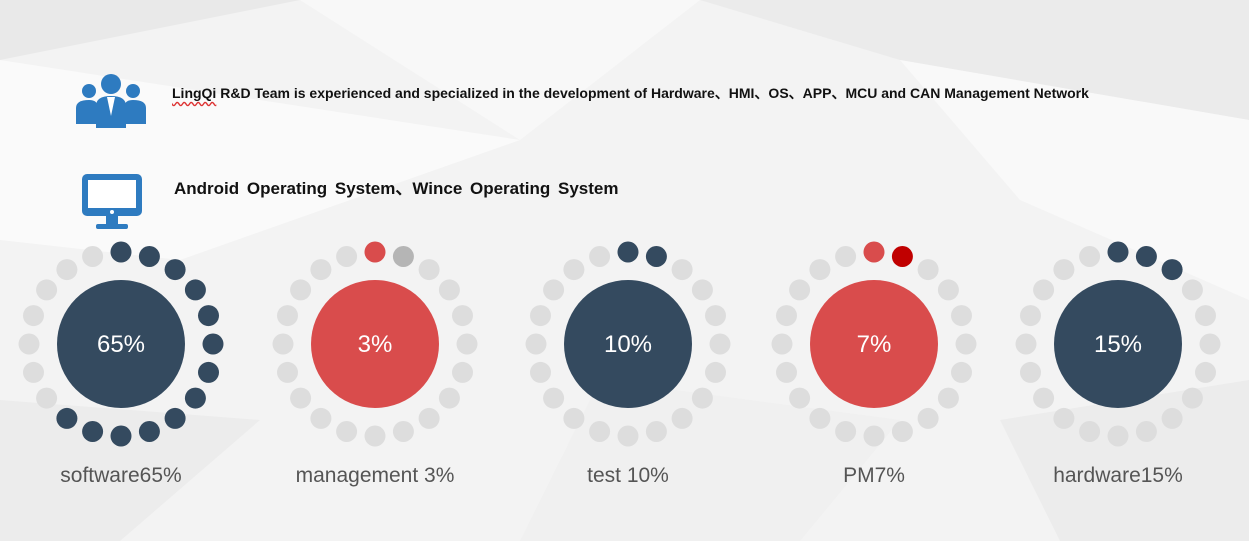 This screenshot has height=541, width=1249. What do you see at coordinates (194, 93) in the screenshot?
I see `brand-name: LingQi` at bounding box center [194, 93].